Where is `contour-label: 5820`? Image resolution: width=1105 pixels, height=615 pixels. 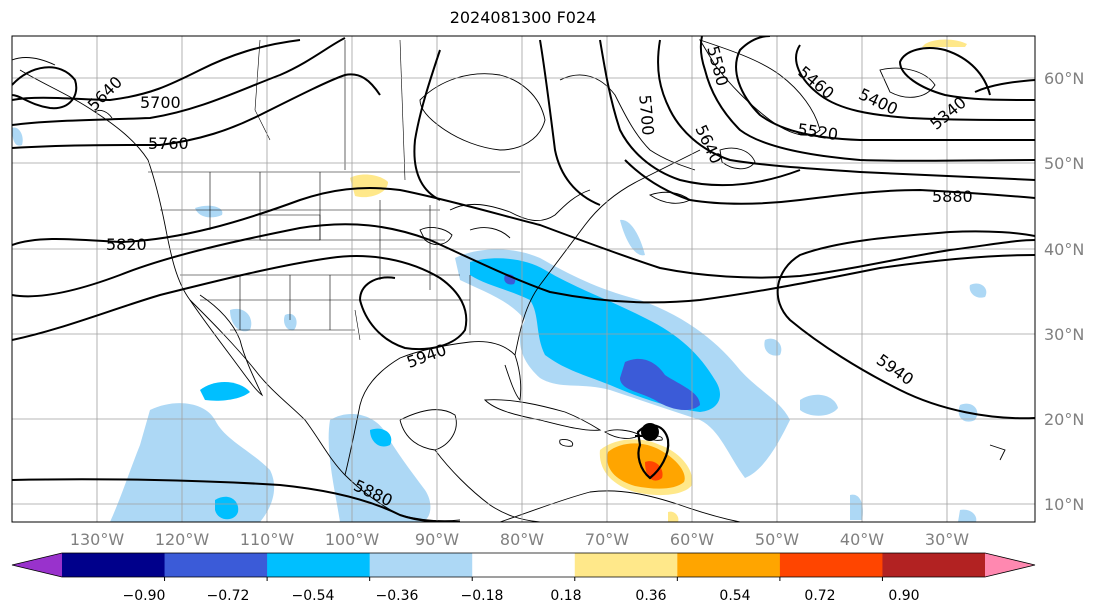
contour-label: 5820 is located at coordinates (126, 244).